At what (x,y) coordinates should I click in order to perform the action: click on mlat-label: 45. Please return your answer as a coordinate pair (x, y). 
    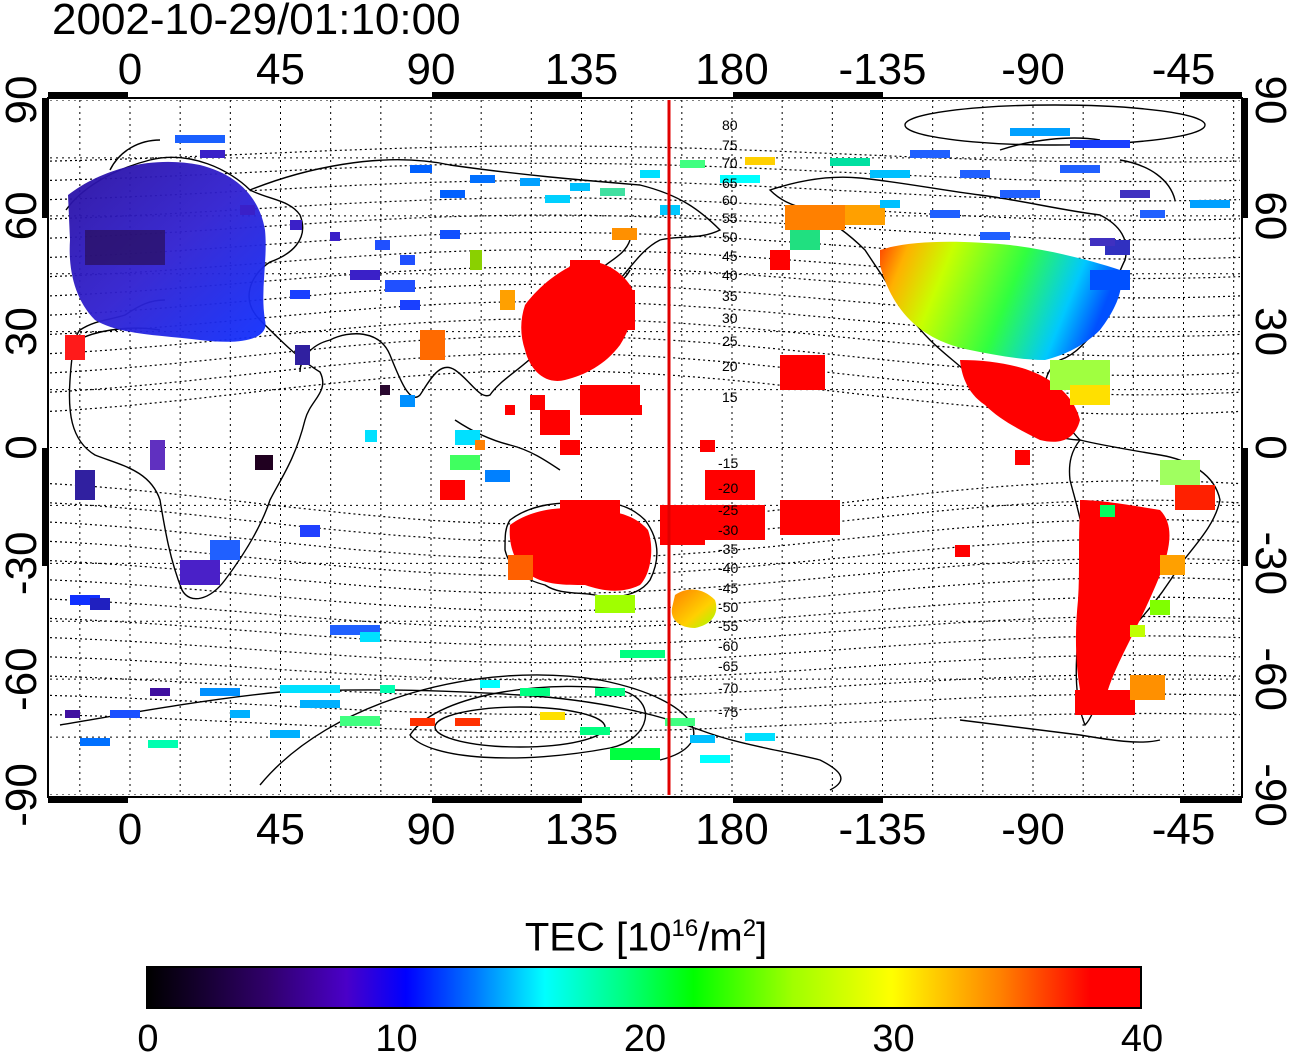
    Looking at the image, I should click on (730, 256).